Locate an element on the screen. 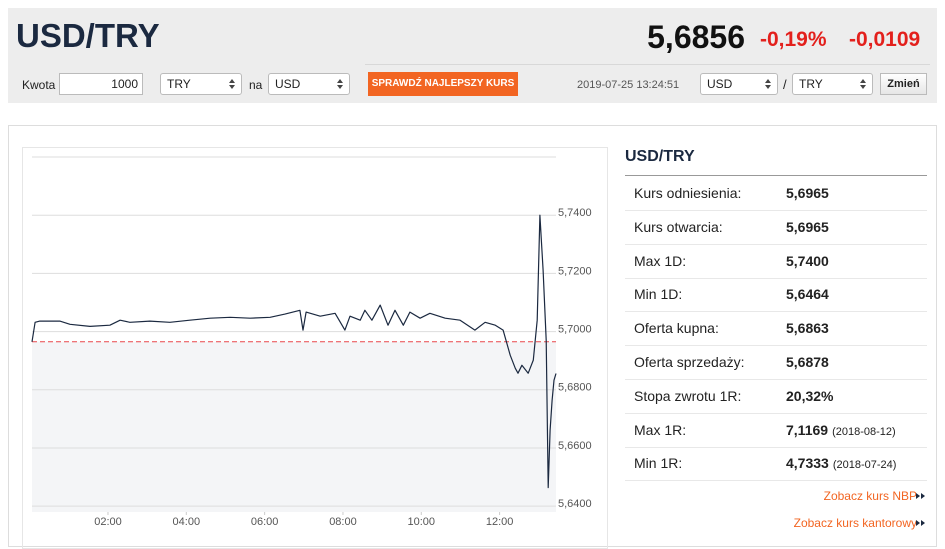  x-tick-label: 10:00 is located at coordinates (422, 522).